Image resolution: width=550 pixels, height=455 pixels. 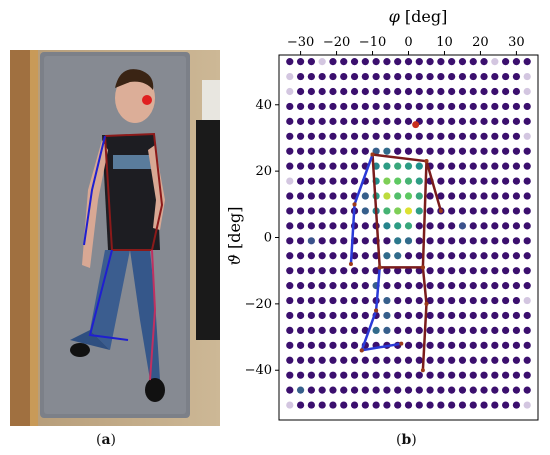 What do you see at coordinates (263, 171) in the screenshot?
I see `y-tick-label: 20` at bounding box center [263, 171].